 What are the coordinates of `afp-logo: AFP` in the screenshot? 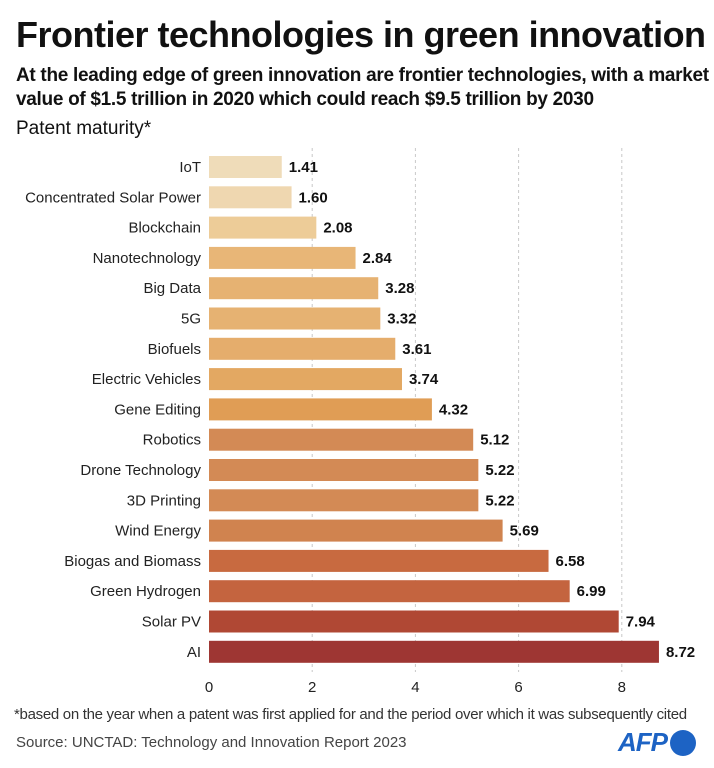 It's located at (657, 742).